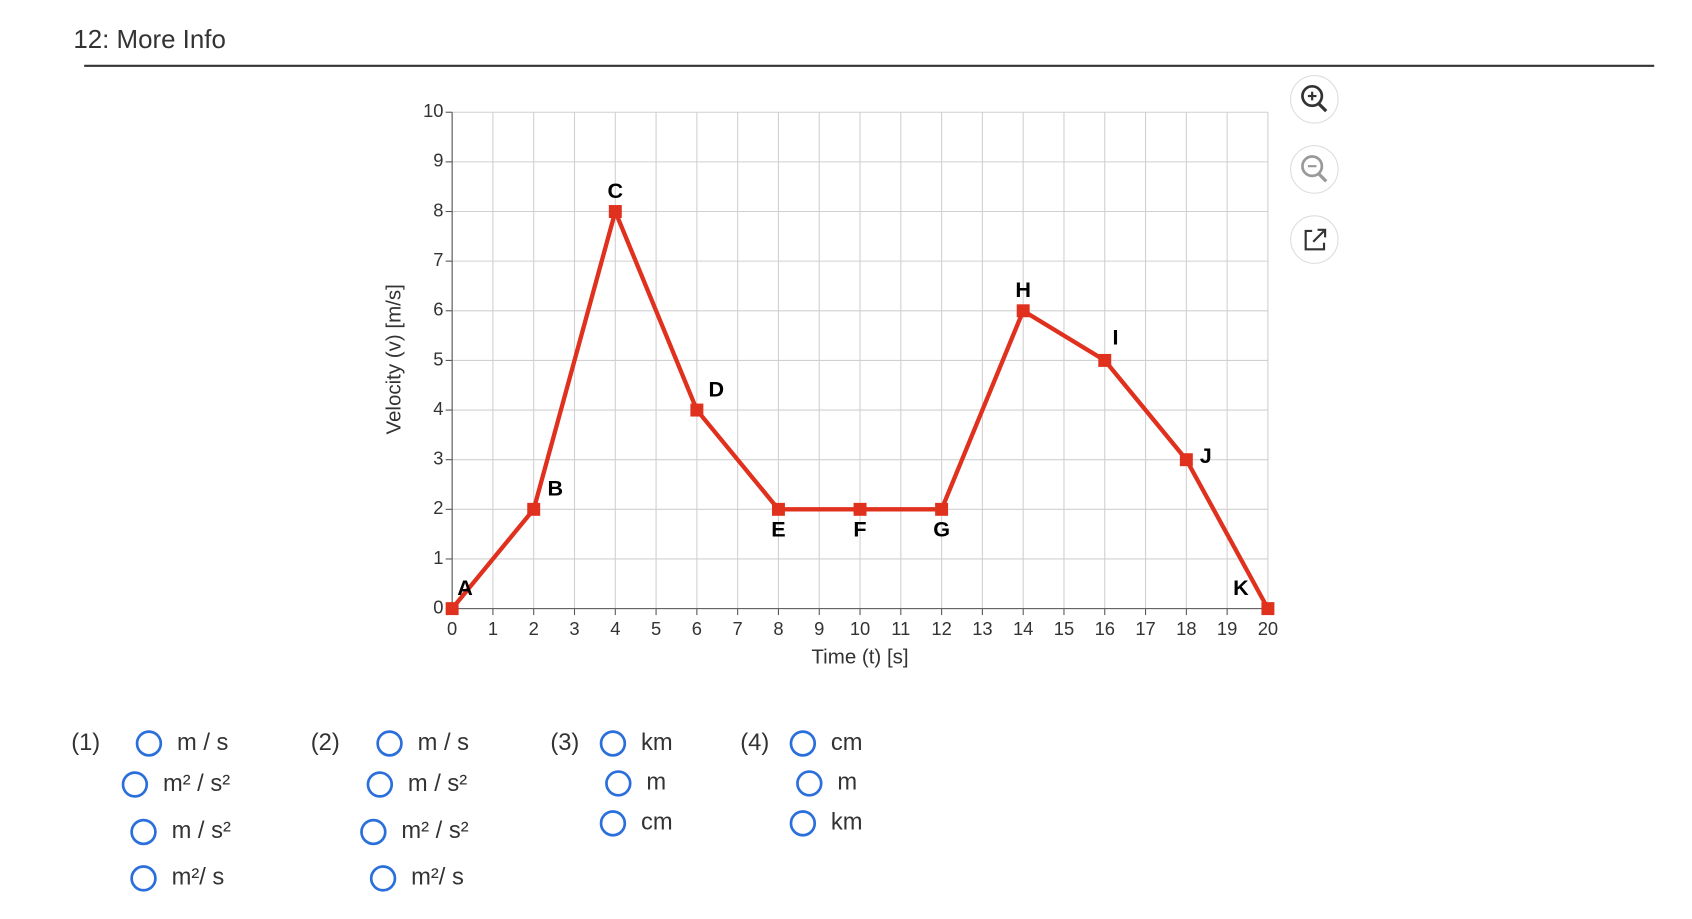 This screenshot has width=1692, height=919. What do you see at coordinates (1105, 628) in the screenshot?
I see `x-tick-label: 16` at bounding box center [1105, 628].